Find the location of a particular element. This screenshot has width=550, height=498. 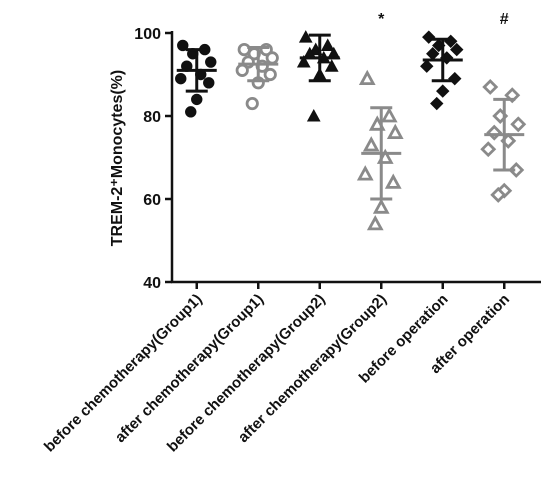

significance-mark: * is located at coordinates (381, 19).